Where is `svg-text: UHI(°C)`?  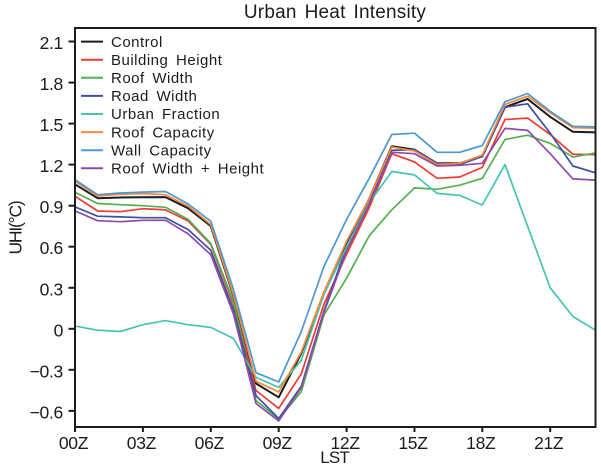
svg-text: UHI(°C) is located at coordinates (16, 227).